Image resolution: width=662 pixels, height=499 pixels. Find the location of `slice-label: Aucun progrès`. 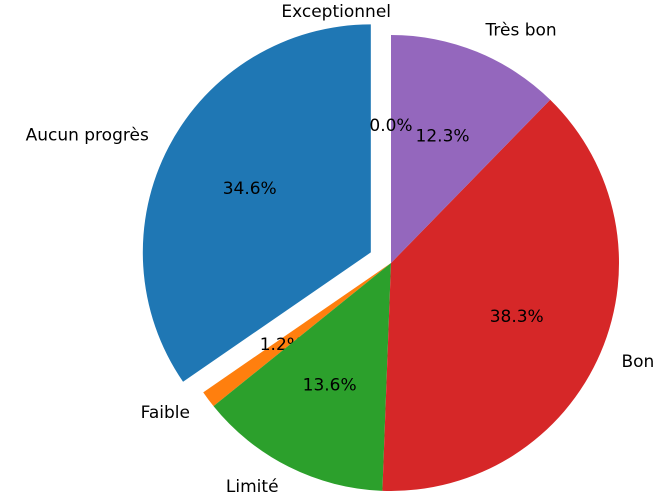

slice-label: Aucun progrès is located at coordinates (87, 136).